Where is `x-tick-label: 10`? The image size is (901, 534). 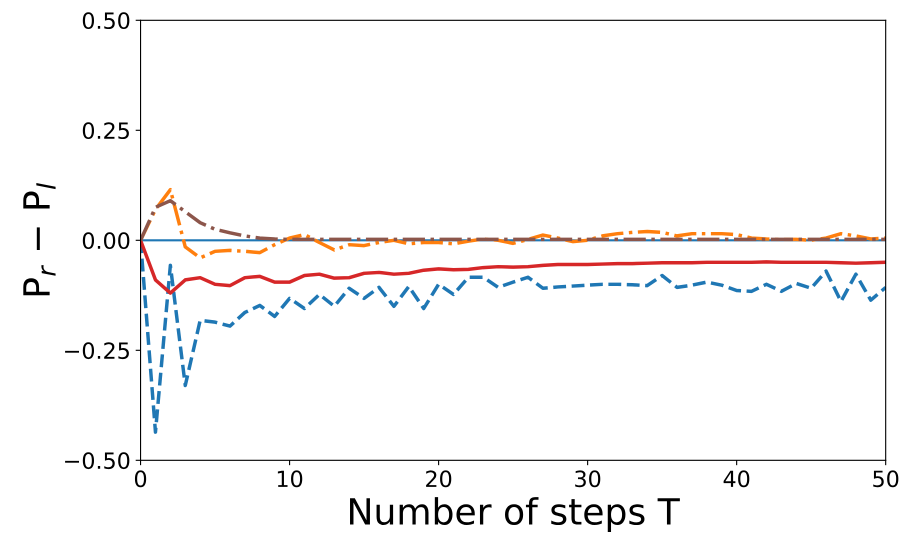
x-tick-label: 10 is located at coordinates (290, 479).